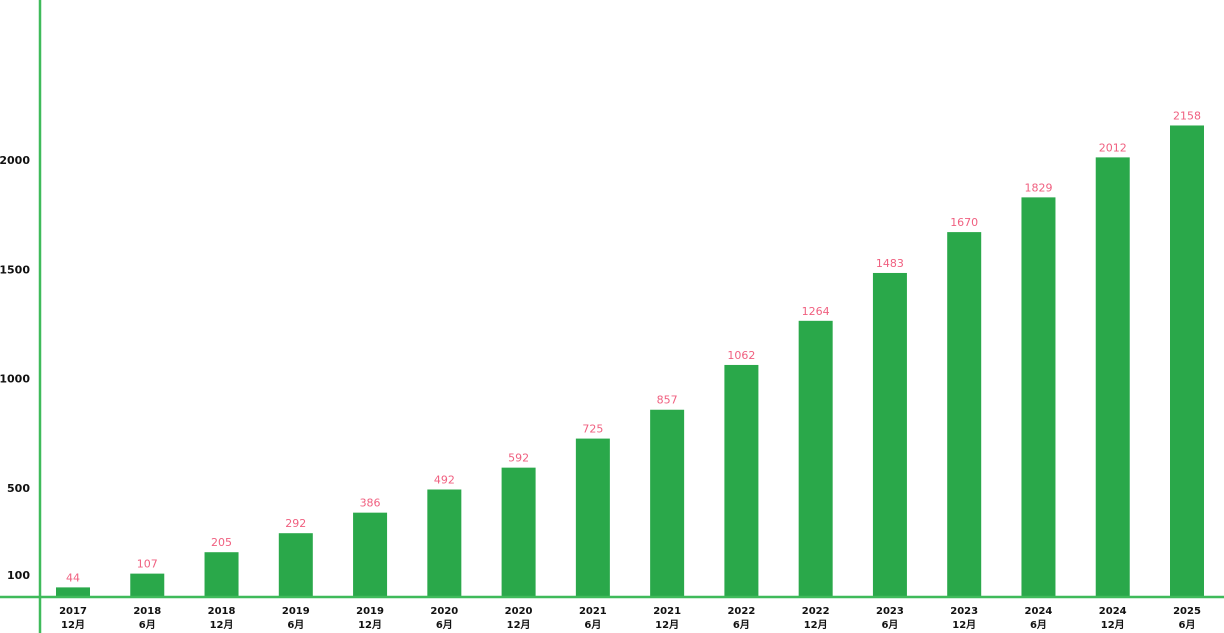 This screenshot has width=1224, height=633. What do you see at coordinates (816, 311) in the screenshot?
I see `data-label: 1264` at bounding box center [816, 311].